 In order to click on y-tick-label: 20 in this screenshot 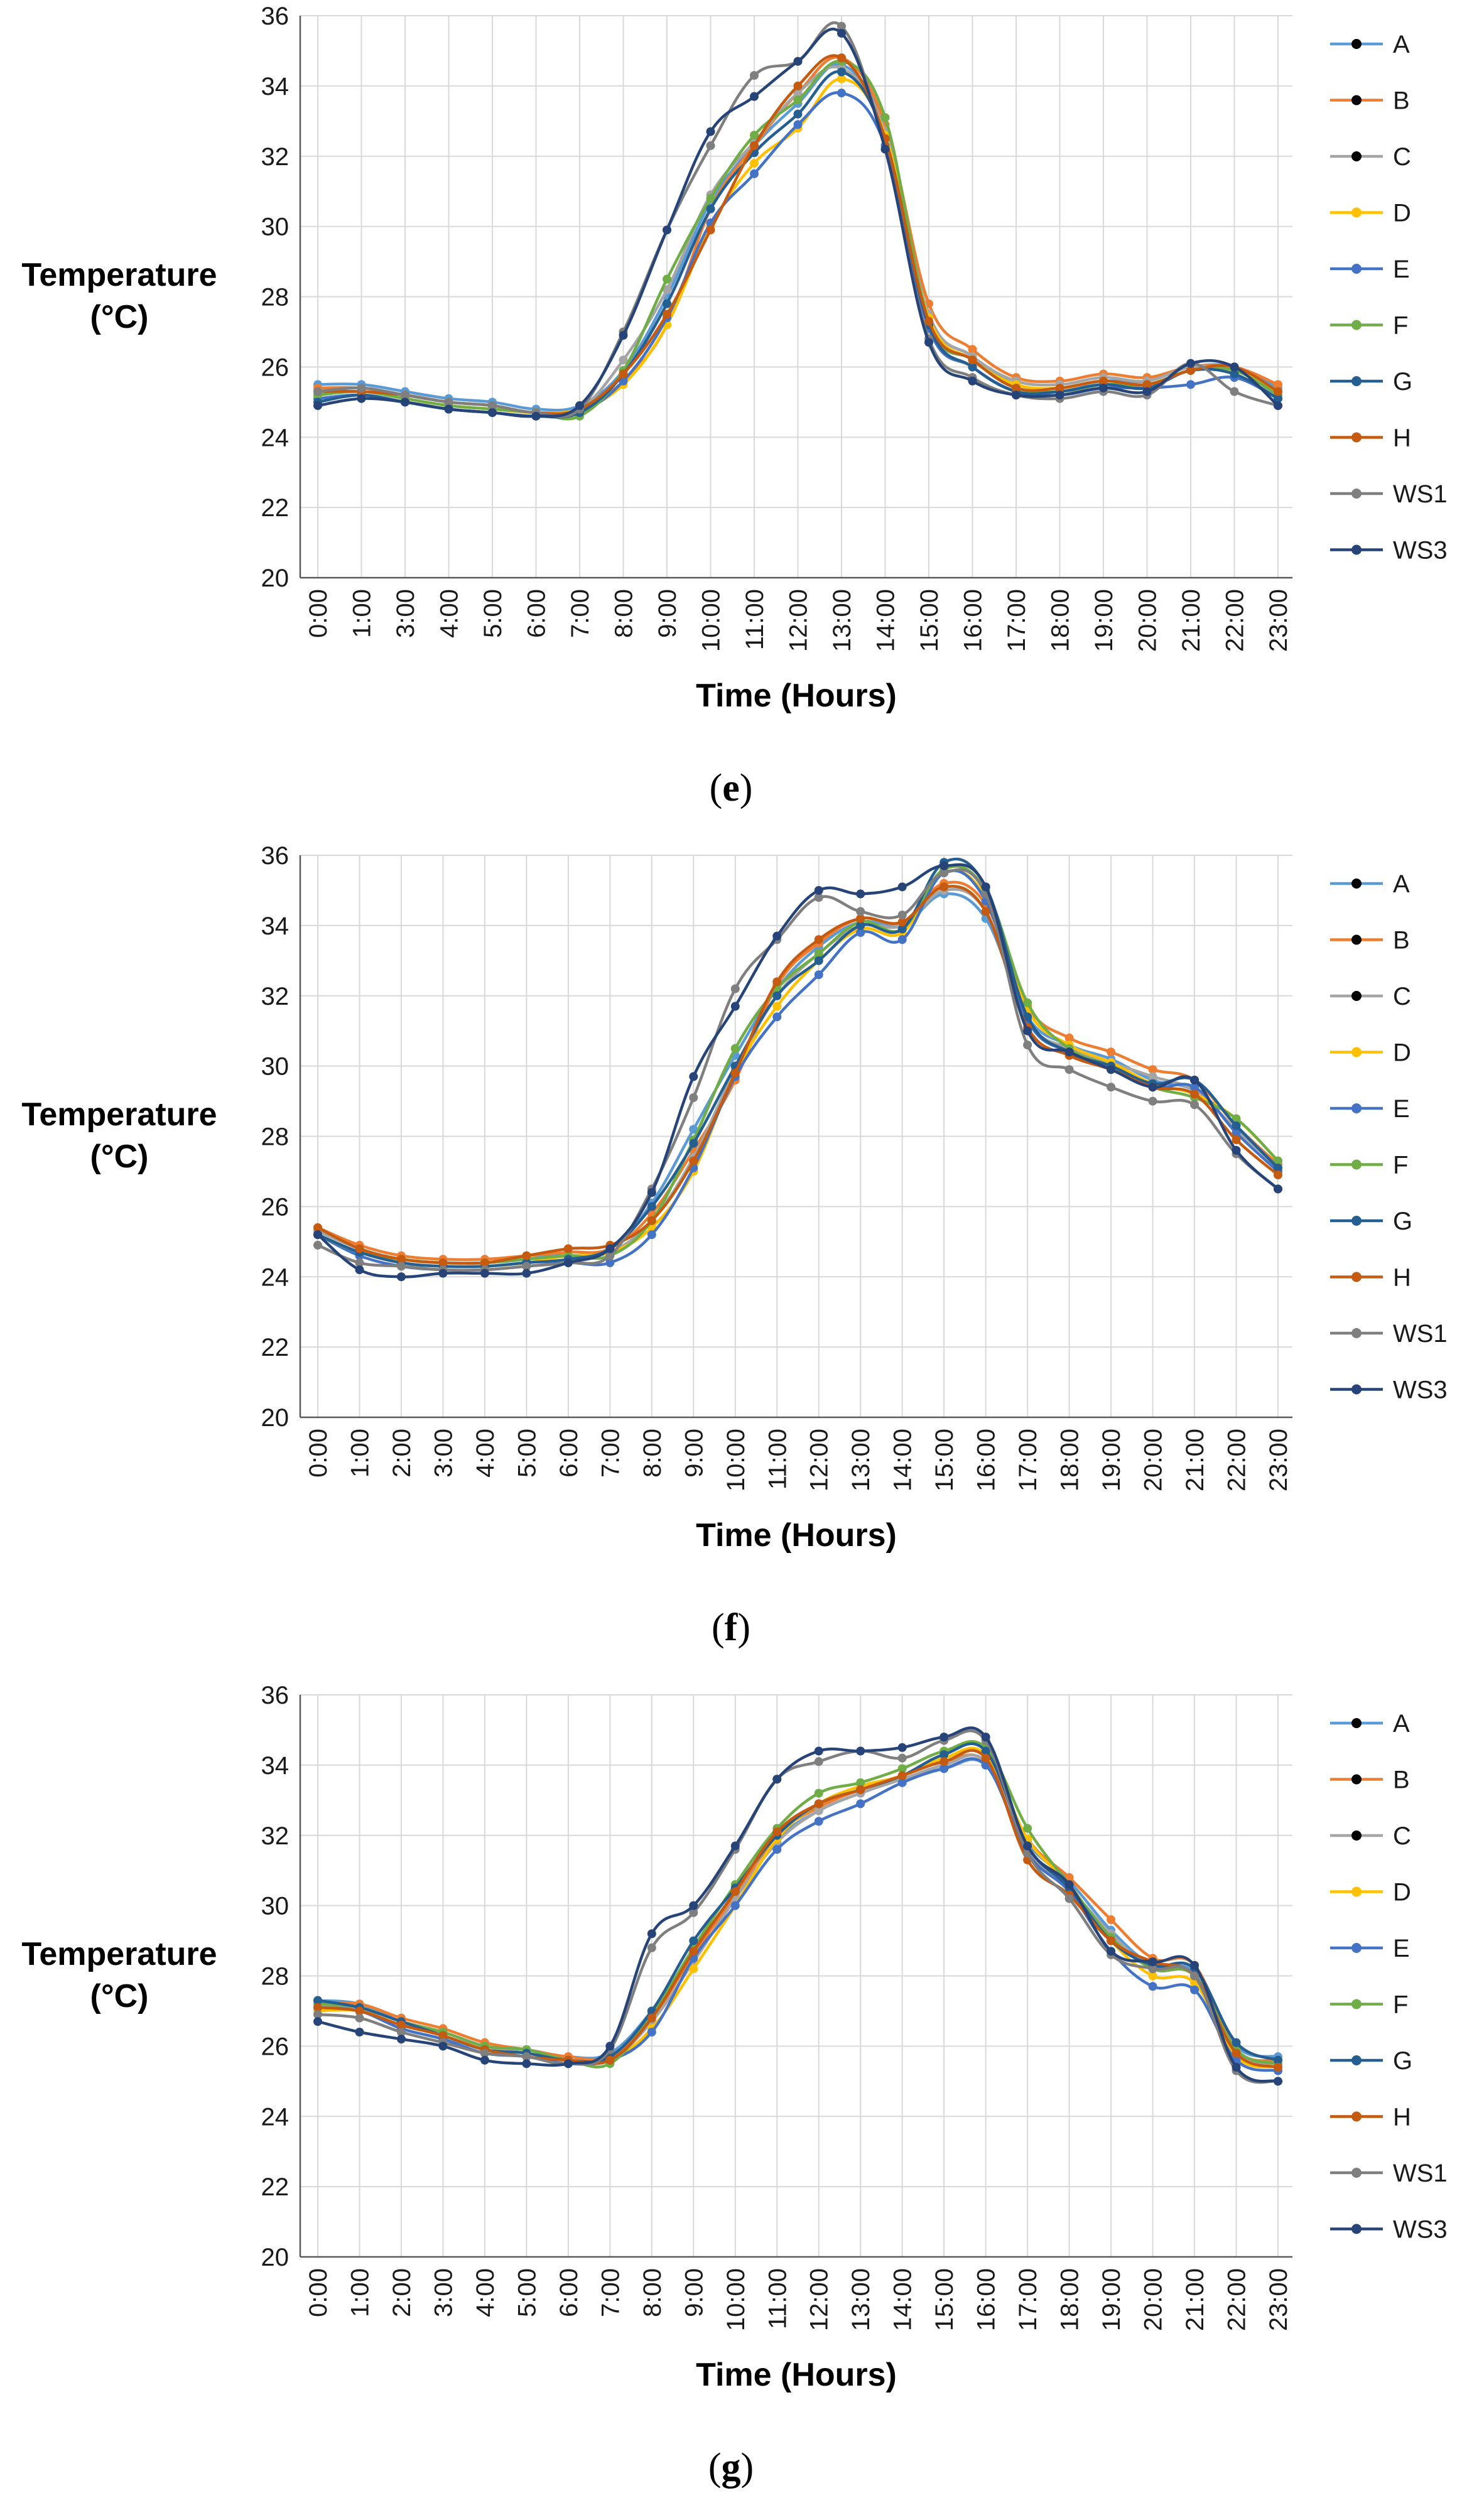, I will do `click(275, 578)`.